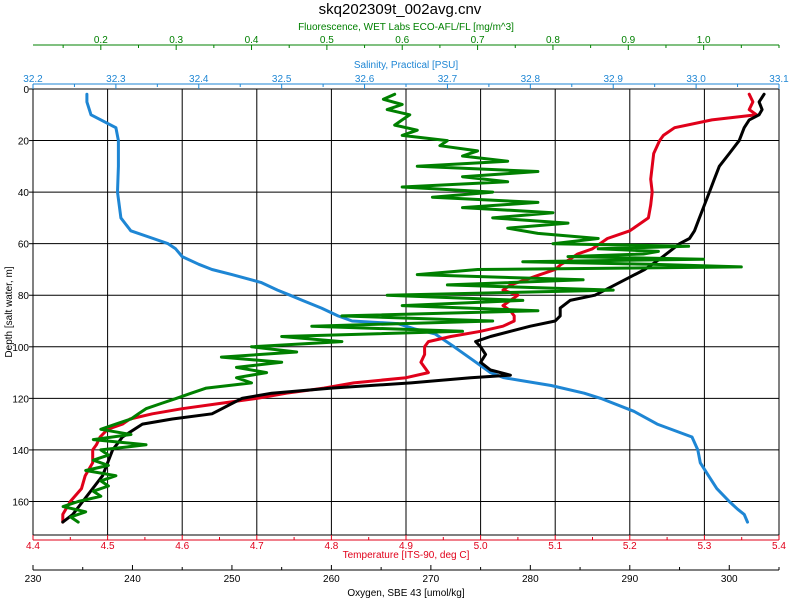 The width and height of the screenshot is (800, 600). What do you see at coordinates (33, 546) in the screenshot?
I see `temperature-tick-label: 4.4` at bounding box center [33, 546].